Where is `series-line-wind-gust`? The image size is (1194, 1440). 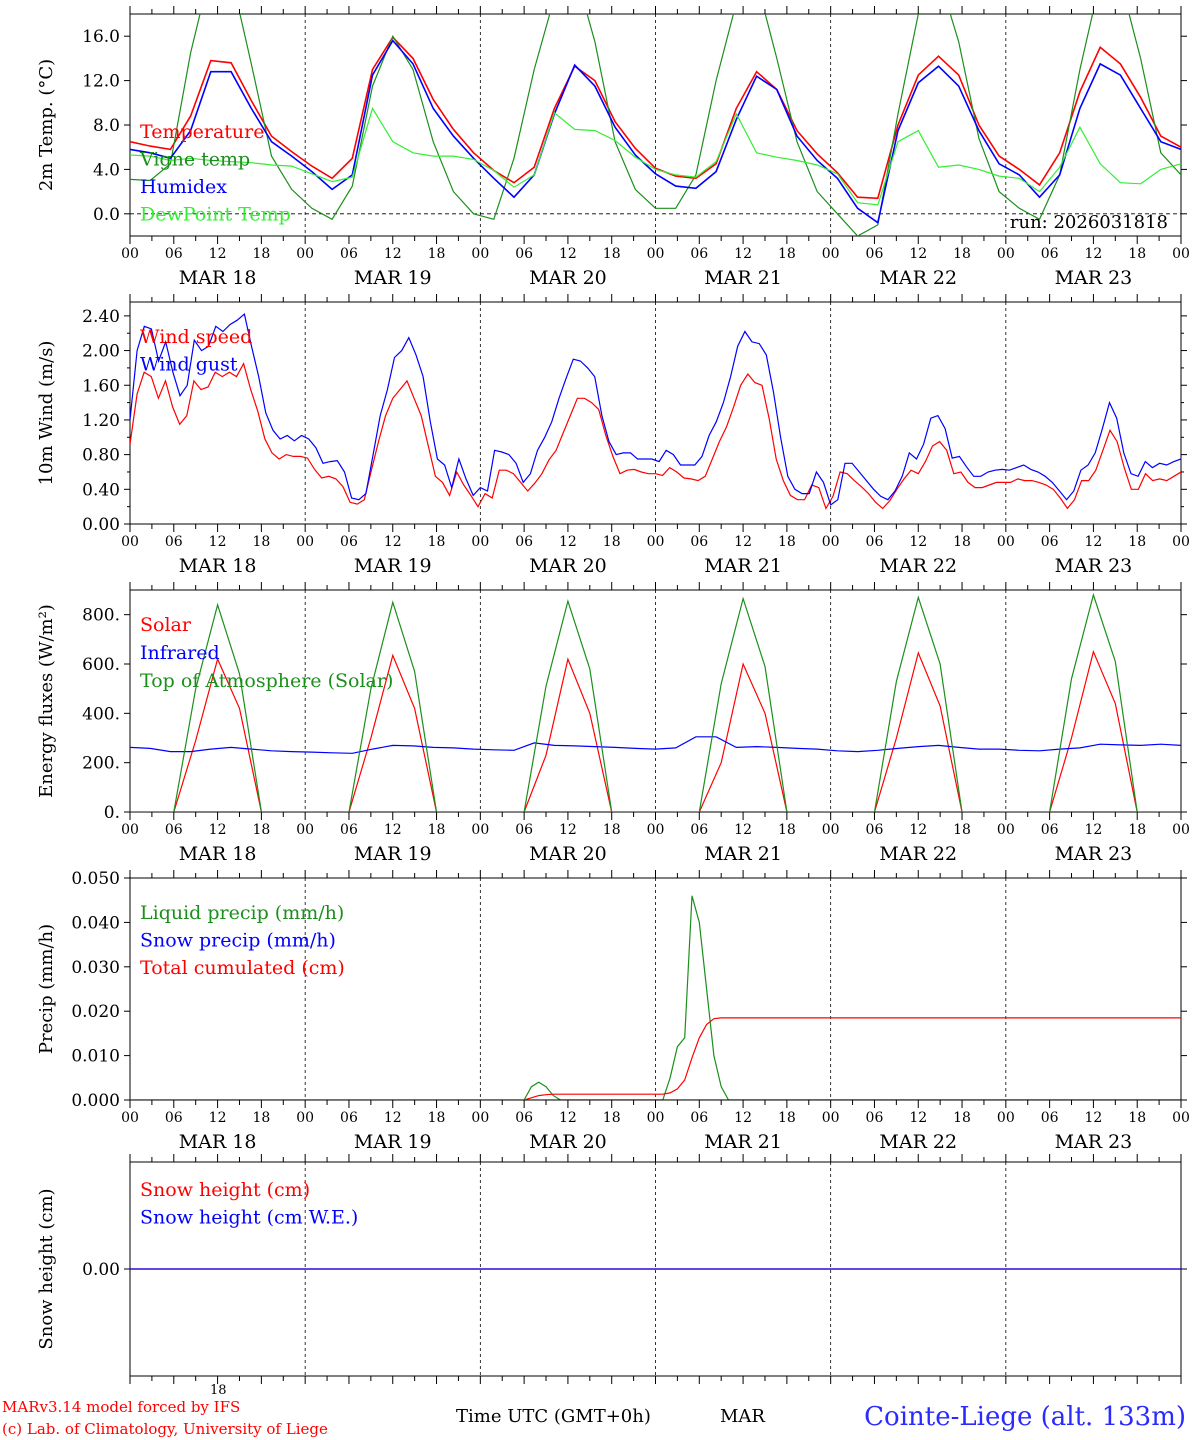 series-line-wind-gust is located at coordinates (655, 409).